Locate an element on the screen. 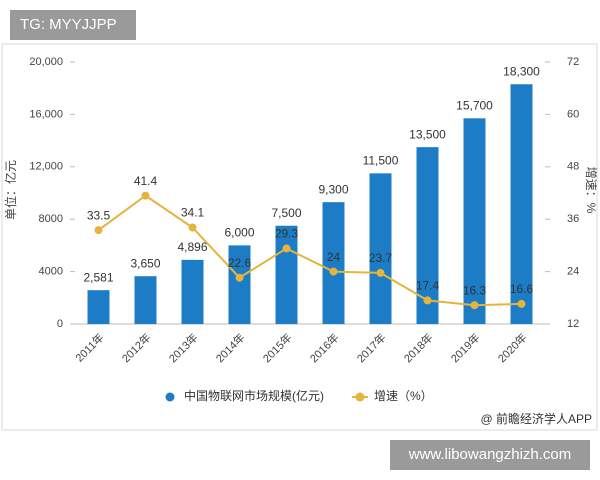  bar-value-label: 3,650 is located at coordinates (145, 263).